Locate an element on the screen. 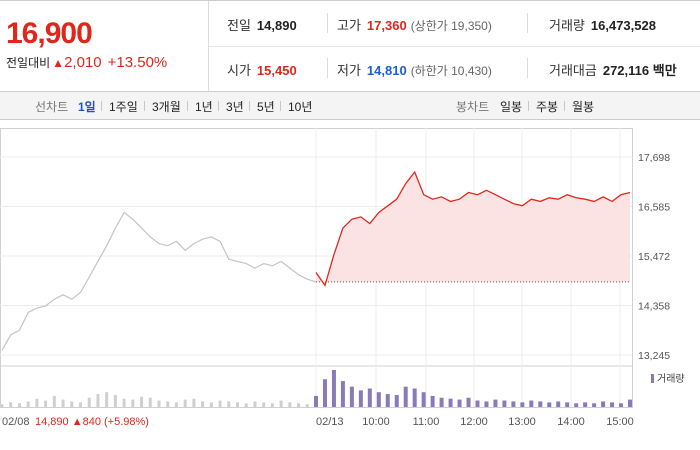 Image resolution: width=700 pixels, height=450 pixels. change-percent: +13.50% is located at coordinates (137, 62).